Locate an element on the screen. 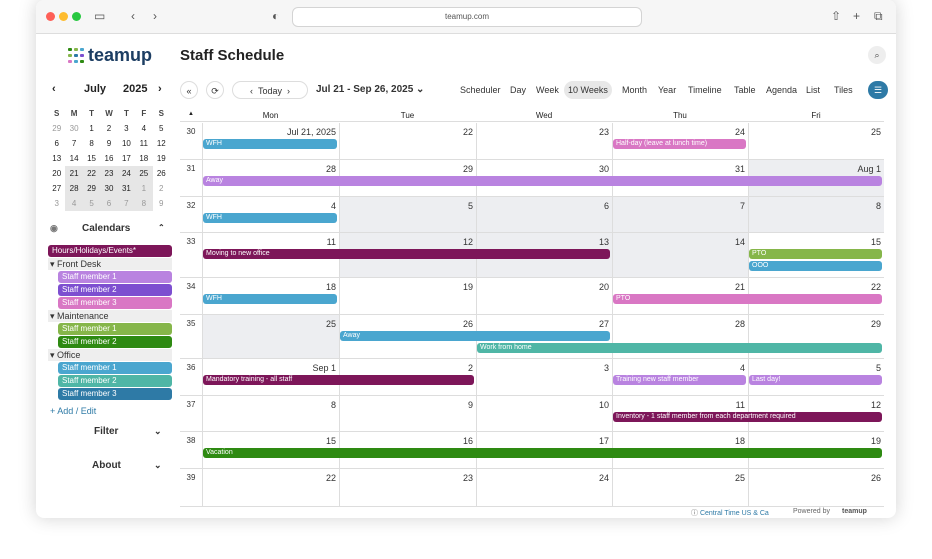 The image size is (932, 559). view-month: Month is located at coordinates (635, 90).